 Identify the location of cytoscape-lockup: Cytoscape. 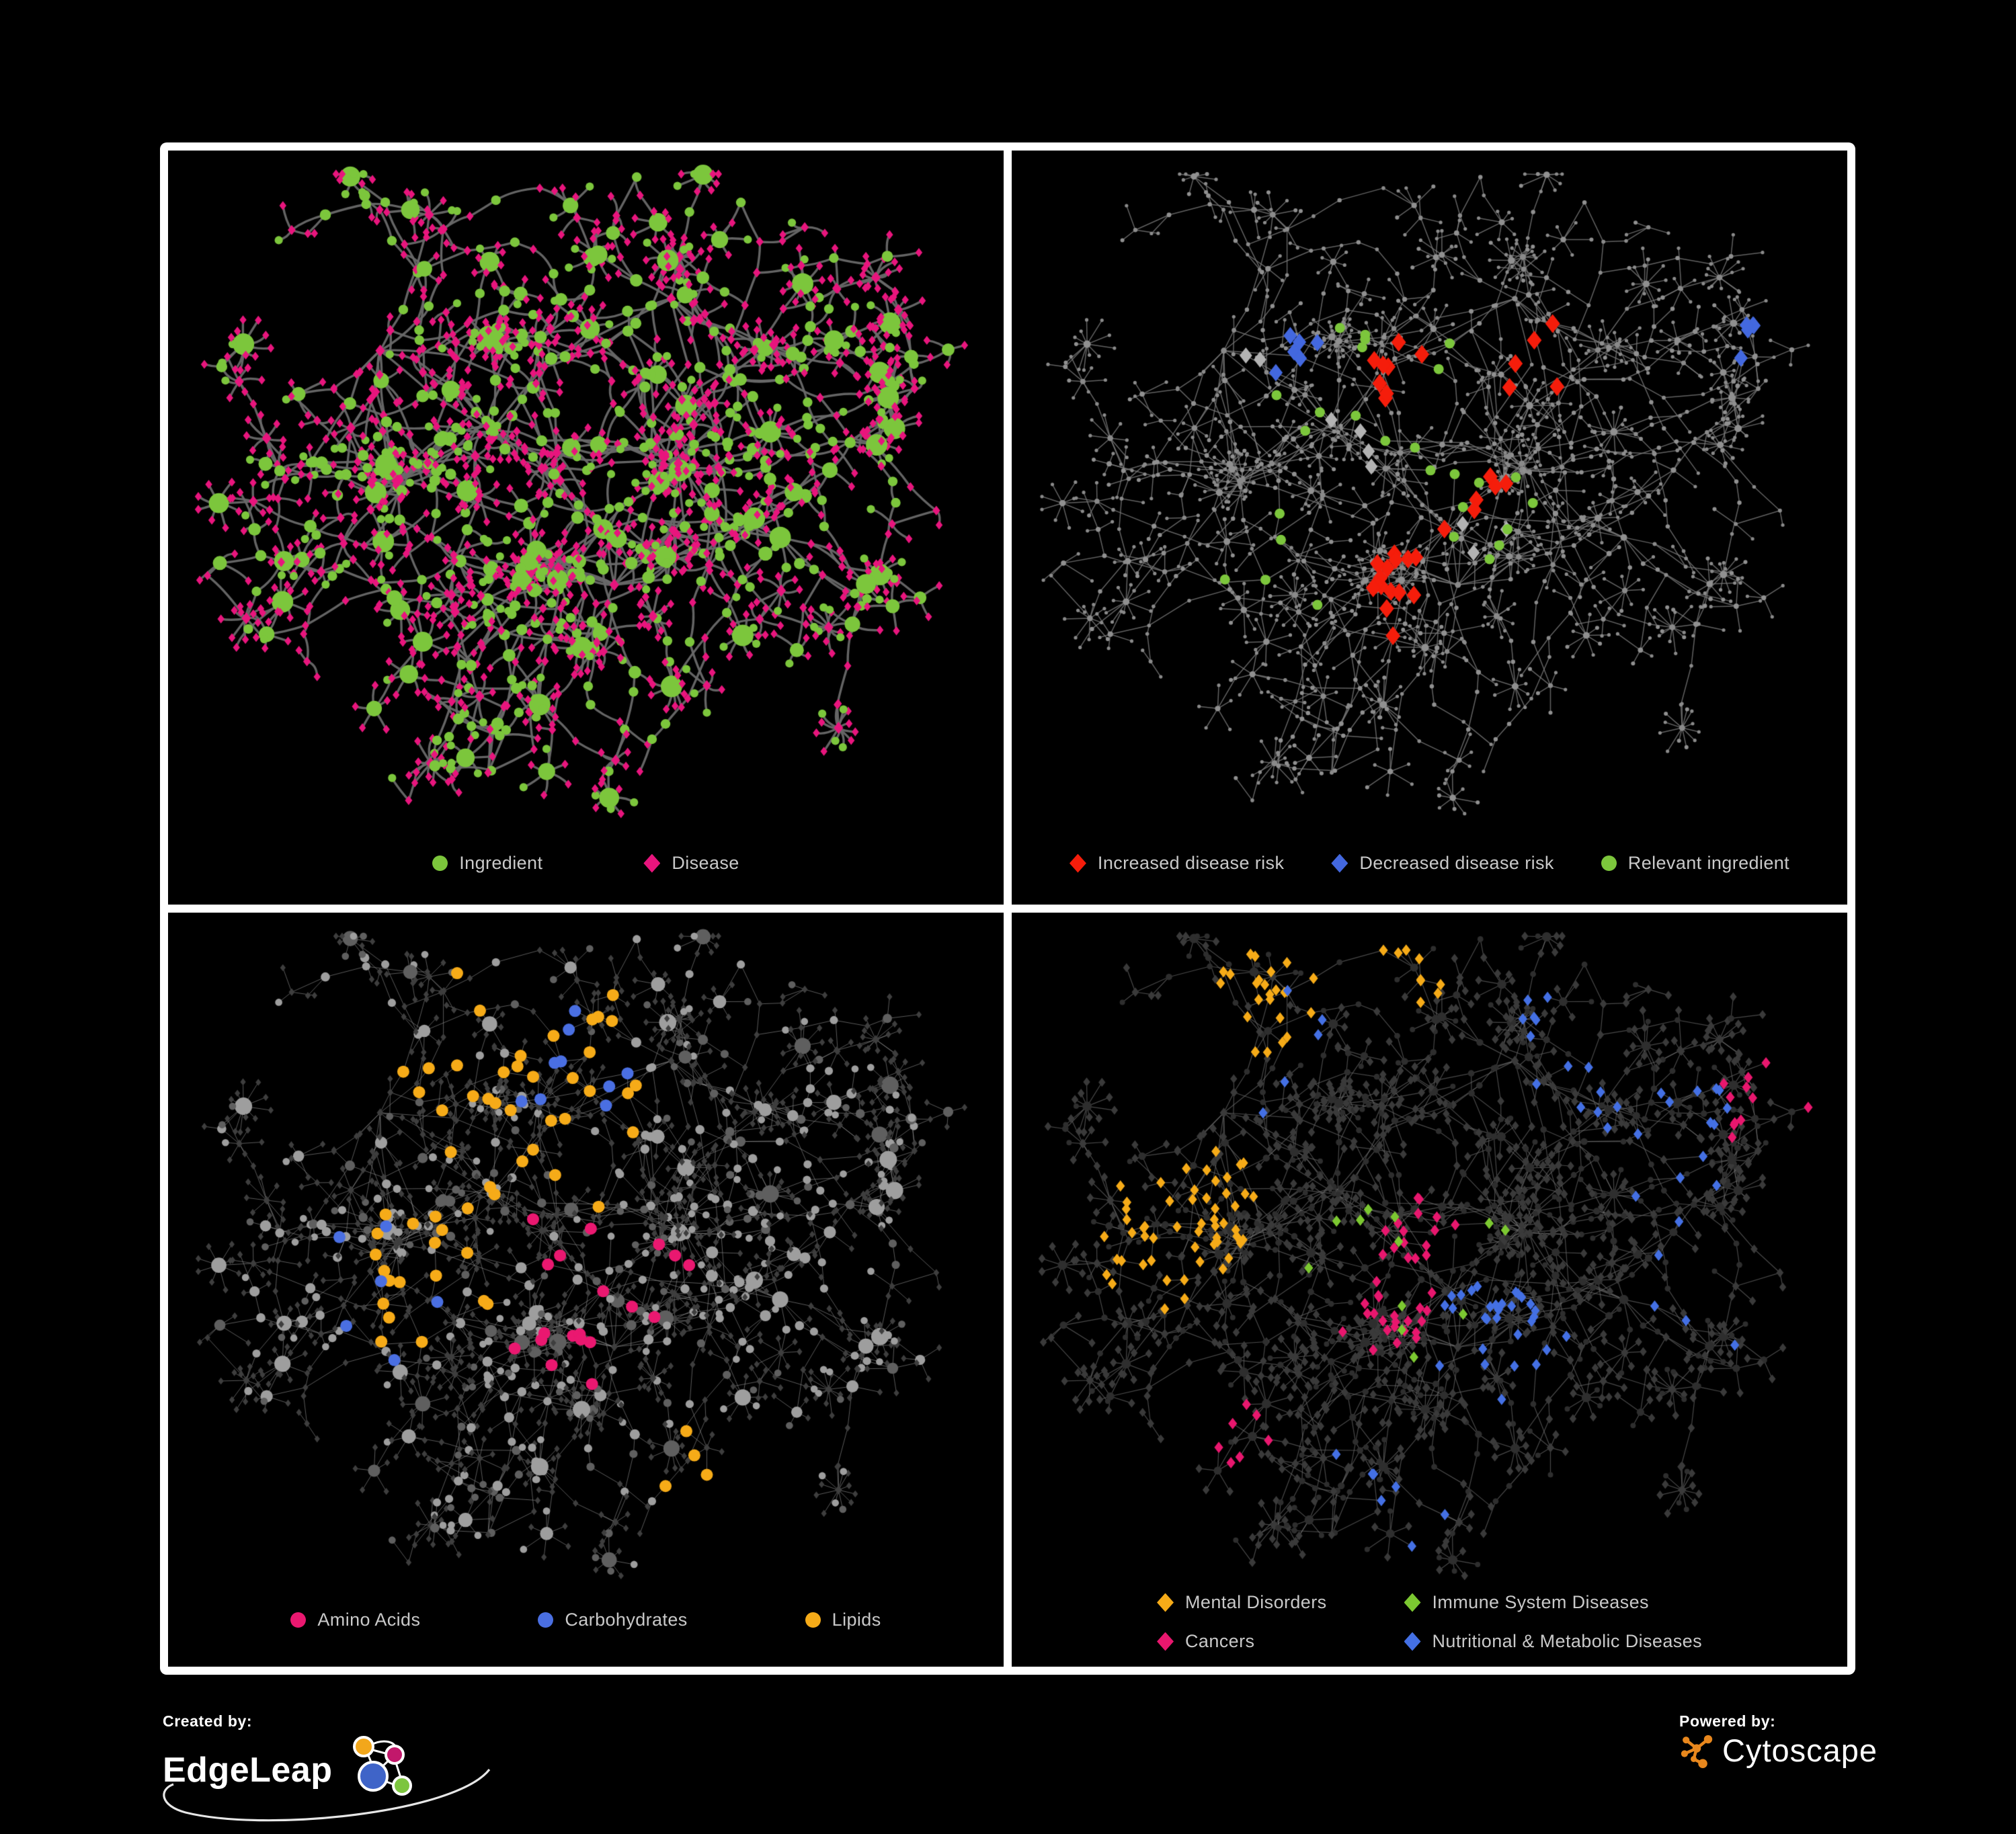
(1778, 1750).